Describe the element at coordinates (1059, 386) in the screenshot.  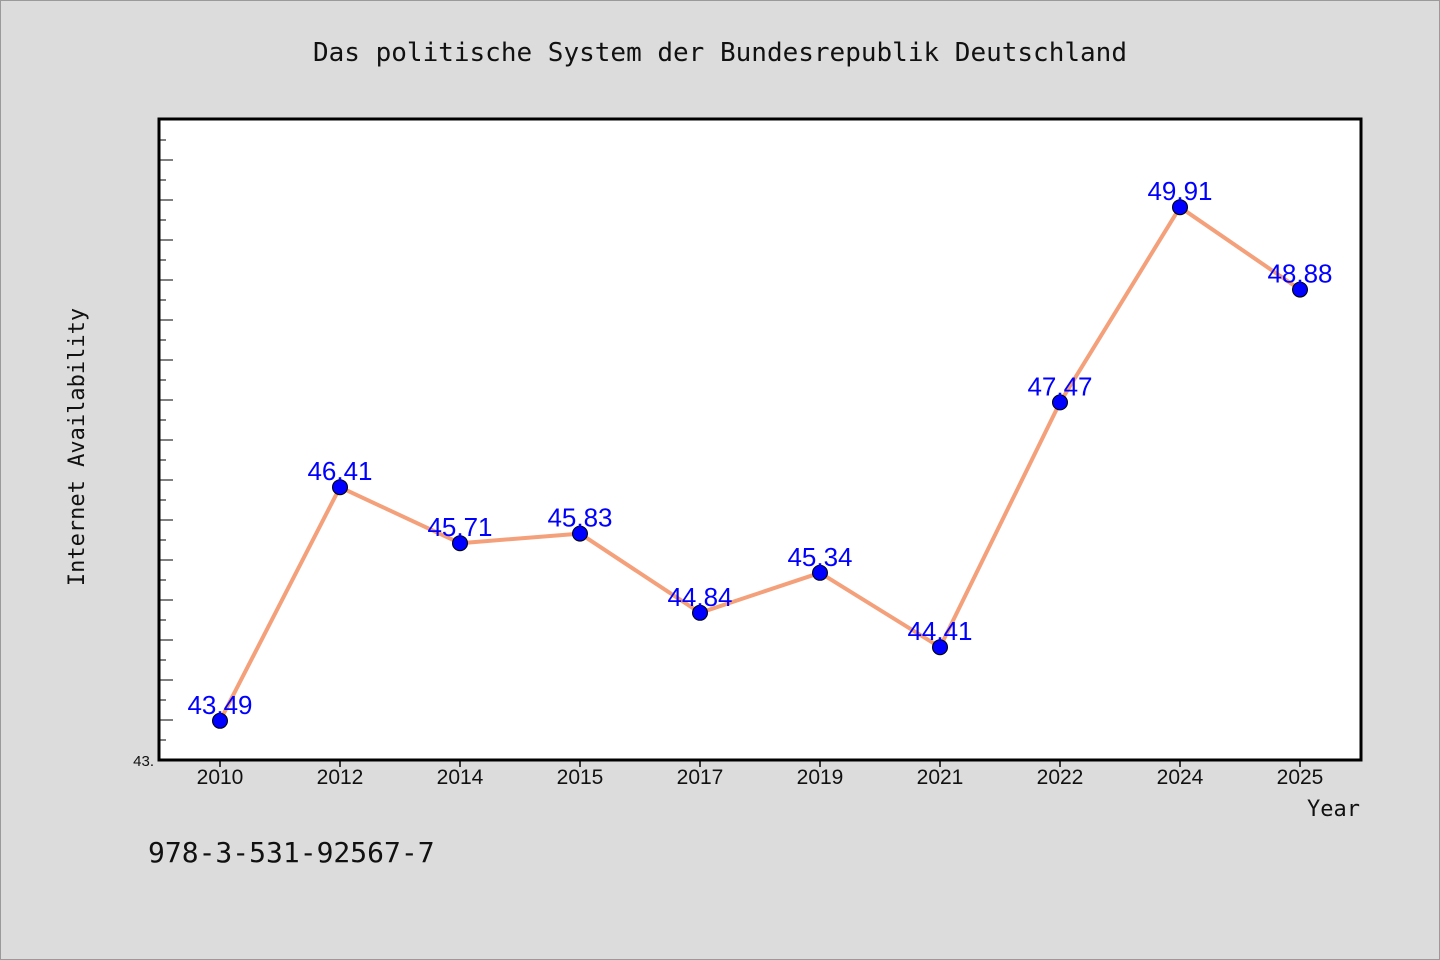
I see `data-label: 47.47` at that location.